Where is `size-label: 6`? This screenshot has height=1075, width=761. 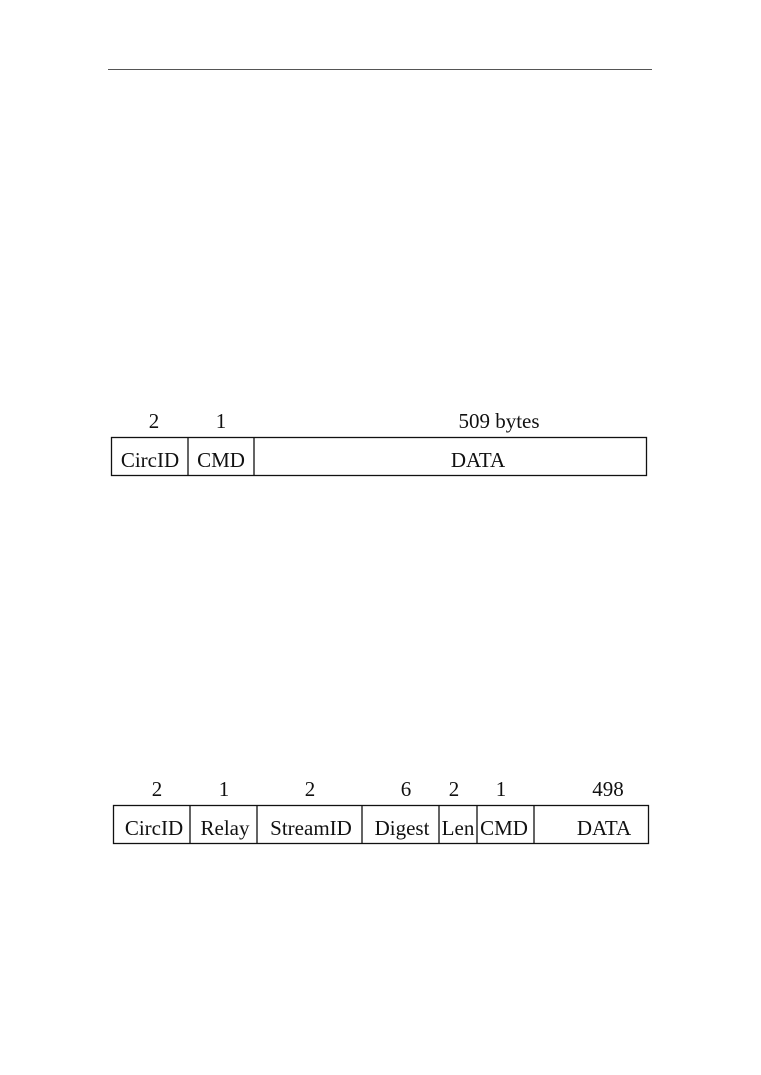 size-label: 6 is located at coordinates (406, 789).